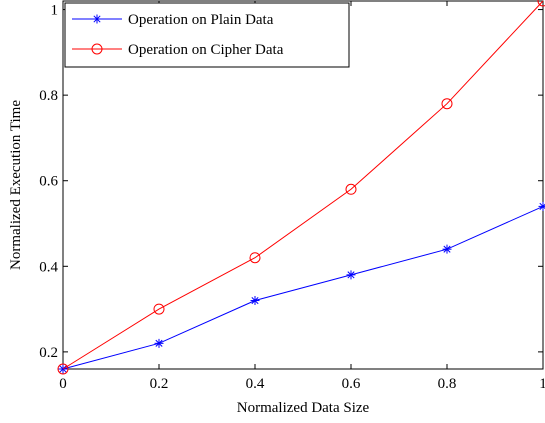 The height and width of the screenshot is (423, 545). What do you see at coordinates (206, 50) in the screenshot?
I see `legend-label-2: Operation on Cipher Data` at bounding box center [206, 50].